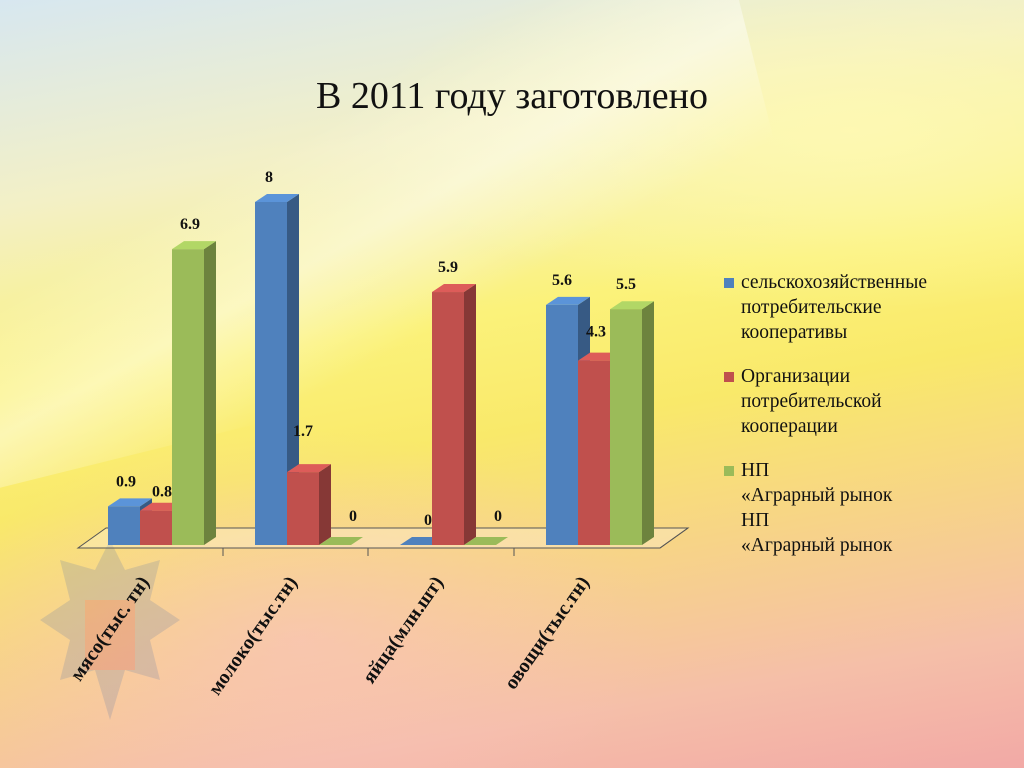  I want to click on coat-of-arms-watermark, so click(110, 630).